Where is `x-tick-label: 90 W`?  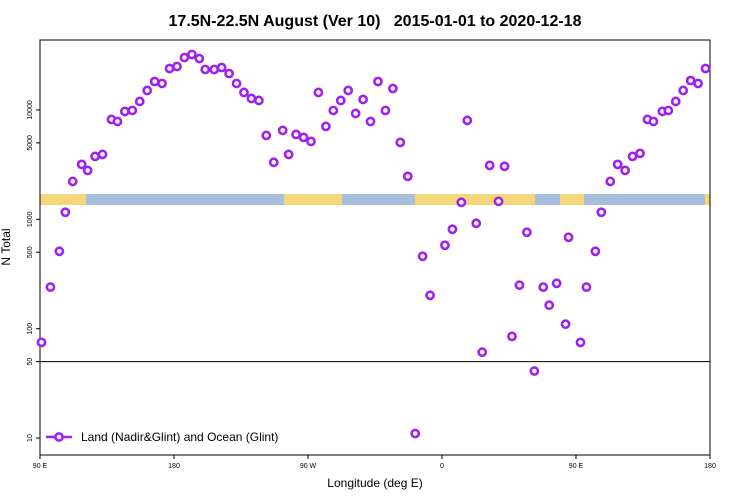
x-tick-label: 90 W is located at coordinates (308, 466).